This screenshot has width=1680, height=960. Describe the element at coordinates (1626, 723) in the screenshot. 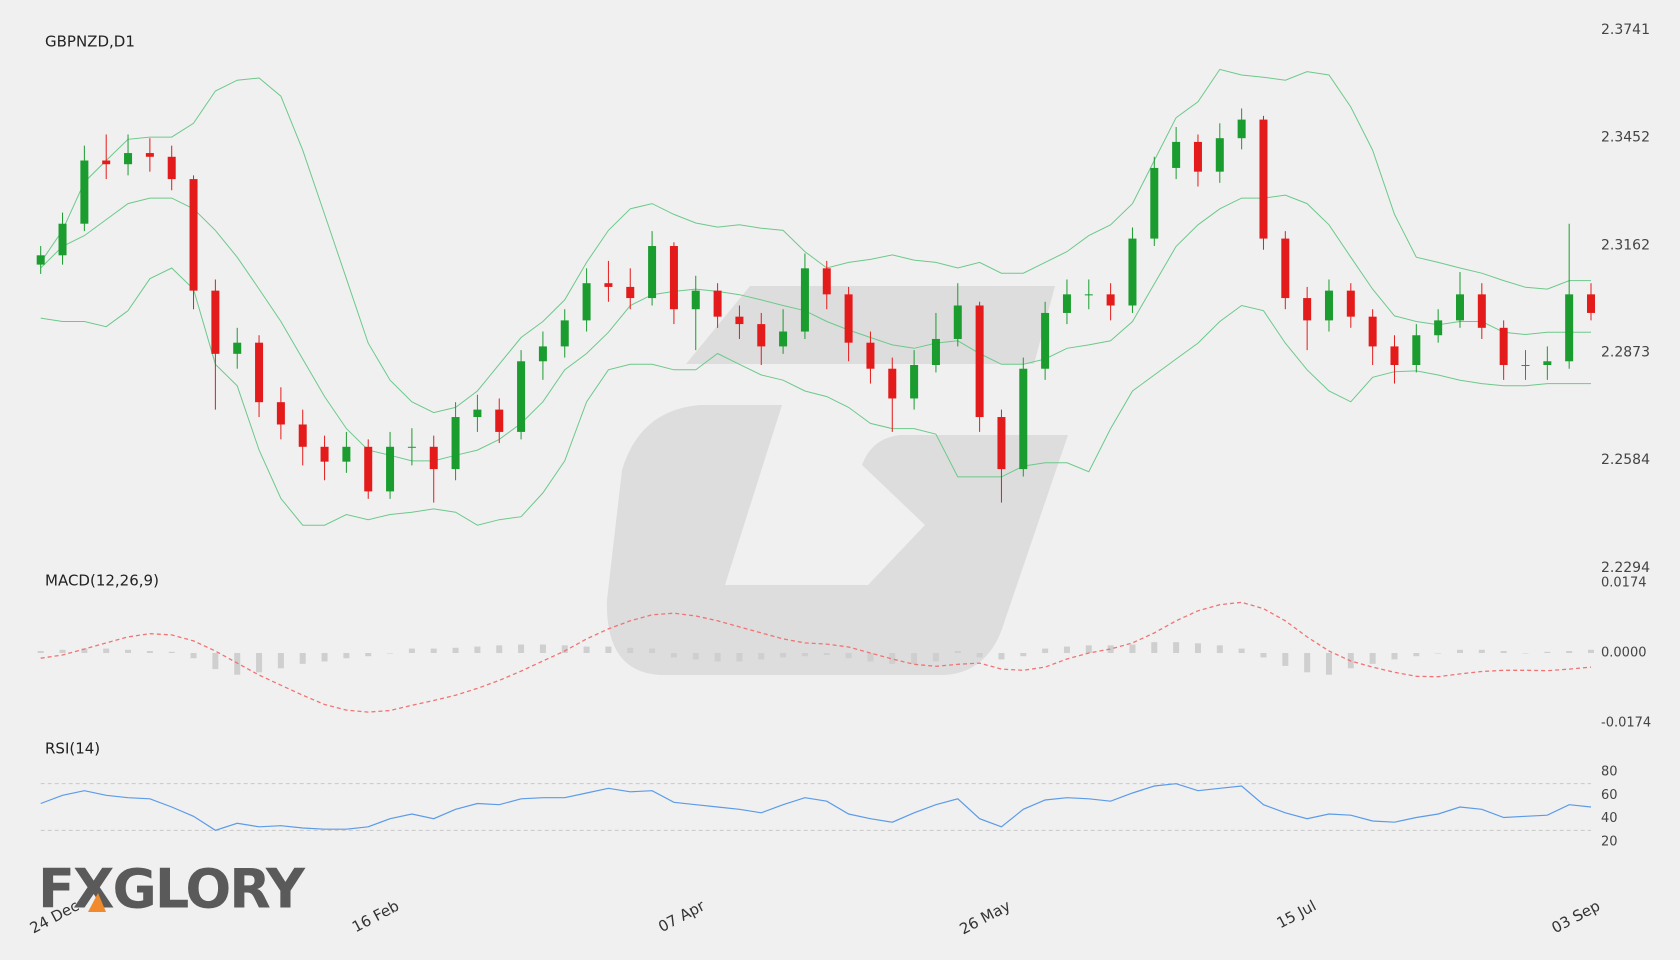

I see `y-tick-label: -0.0174` at that location.